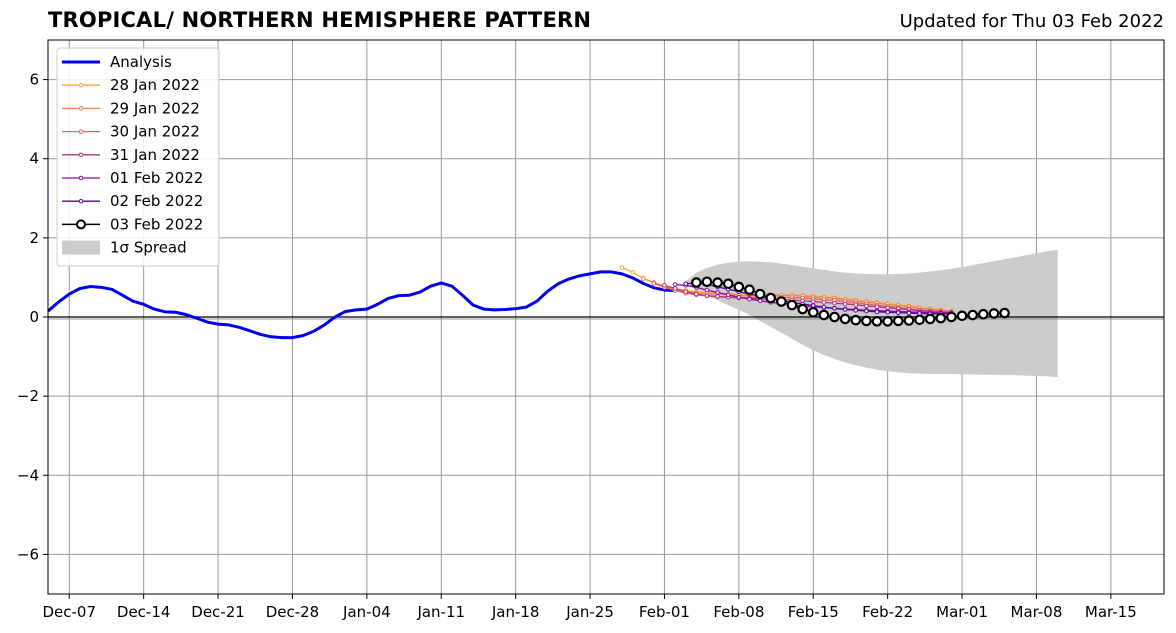  What do you see at coordinates (589, 612) in the screenshot?
I see `x-tick-label: Jan-25` at bounding box center [589, 612].